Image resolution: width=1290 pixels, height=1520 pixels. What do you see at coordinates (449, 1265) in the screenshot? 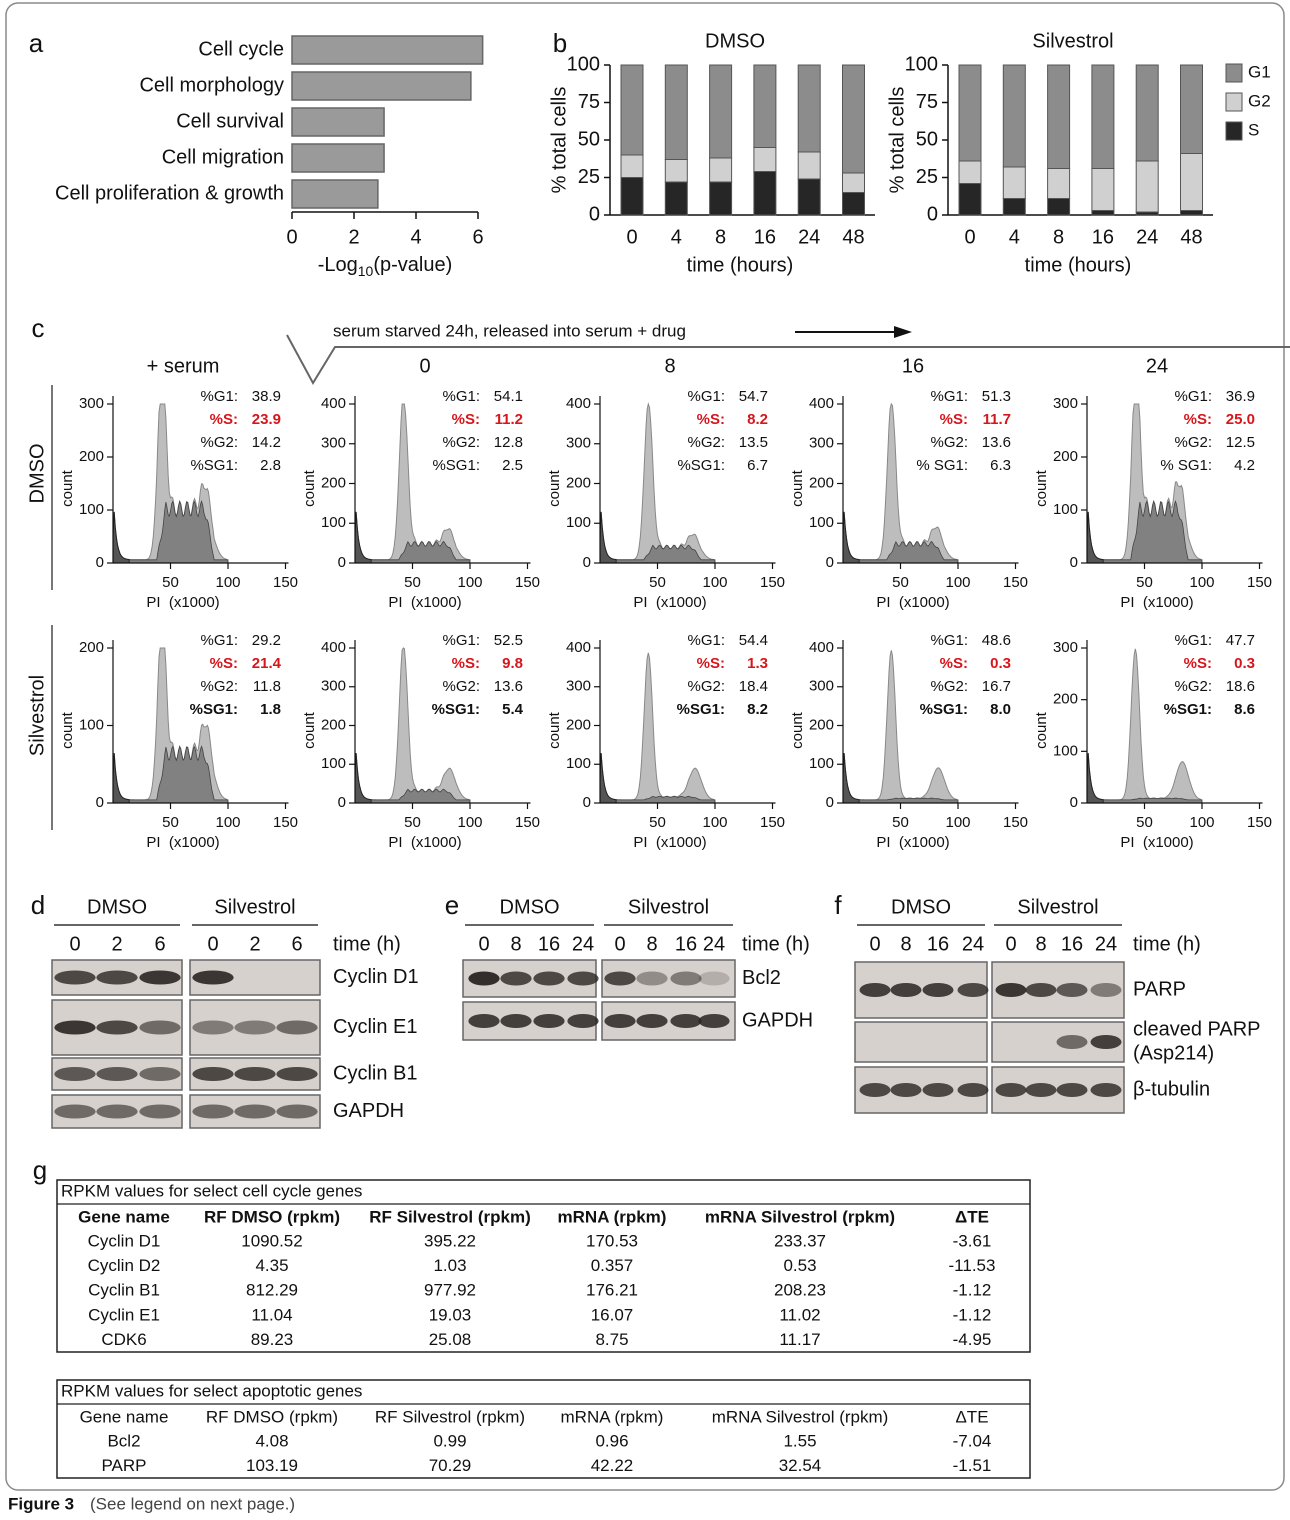
I see `table-cell: 1.03` at bounding box center [449, 1265].